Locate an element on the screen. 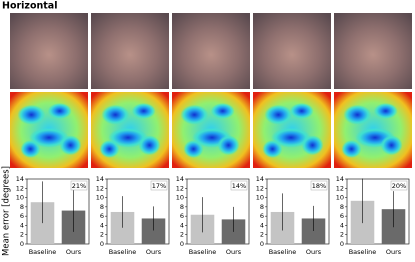 The width and height of the screenshot is (415, 262). annotation: 14% is located at coordinates (239, 186).